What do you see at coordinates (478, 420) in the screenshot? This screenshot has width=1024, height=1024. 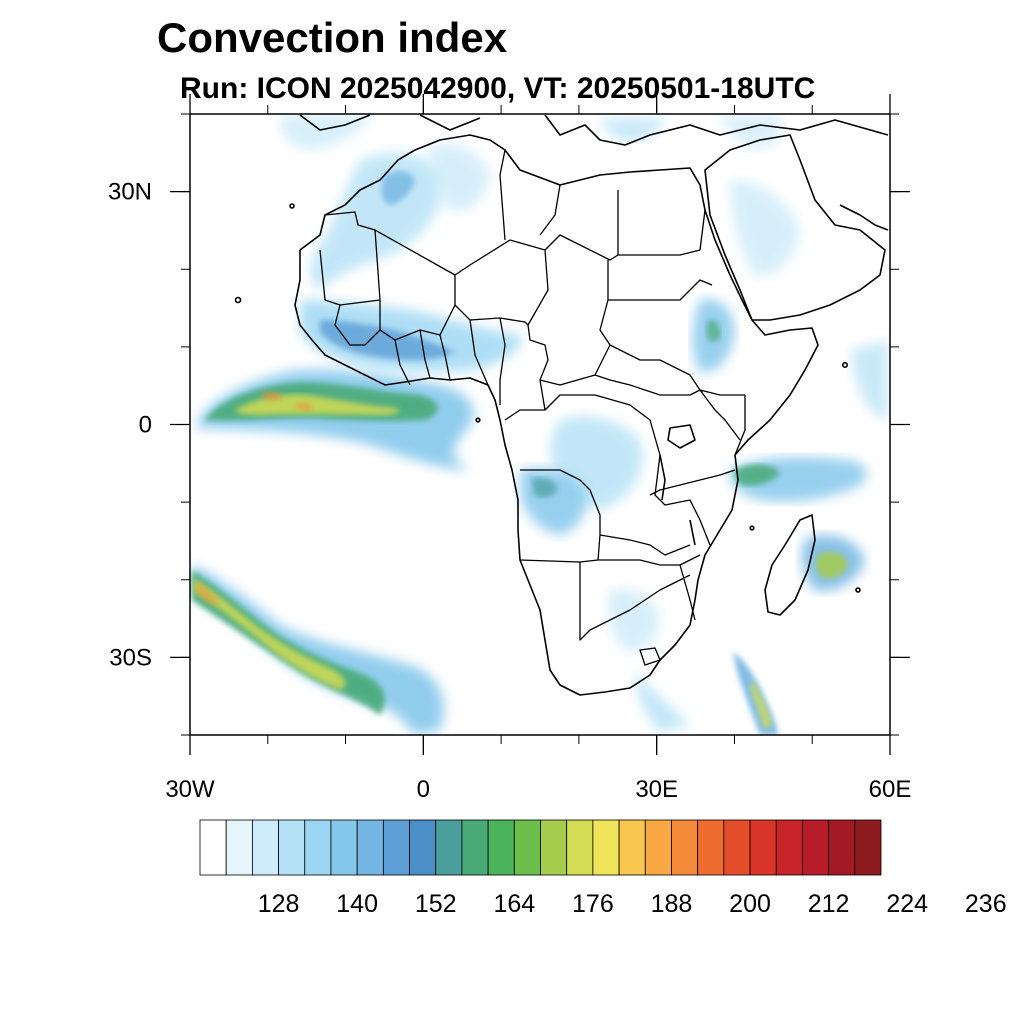 I see `island-sao-tome` at bounding box center [478, 420].